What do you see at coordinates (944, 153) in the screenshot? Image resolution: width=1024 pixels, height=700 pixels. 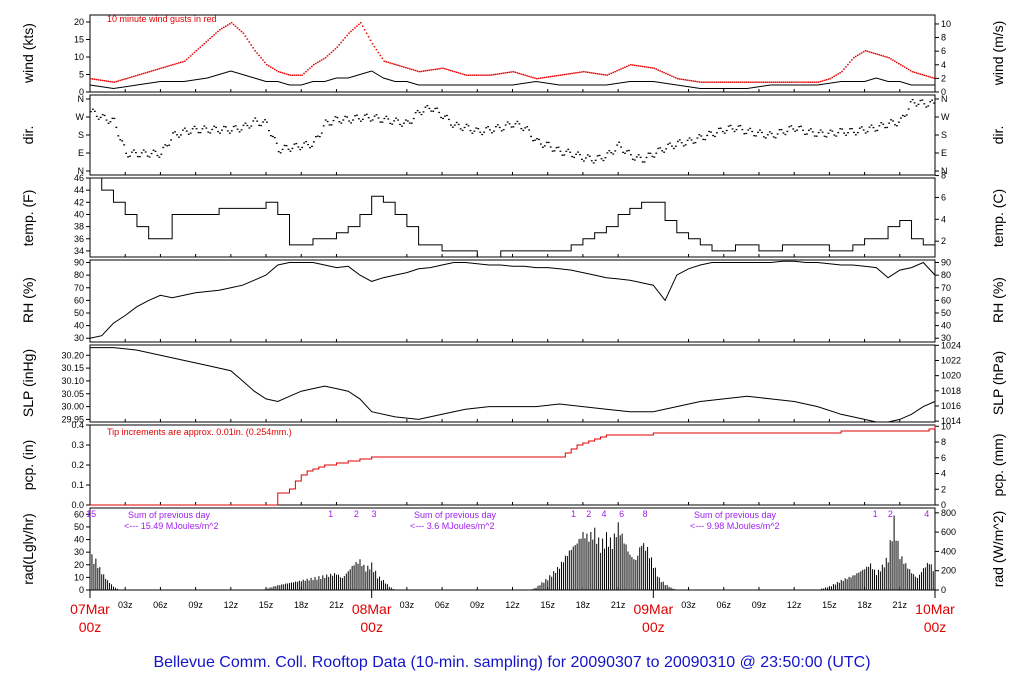 I see `dir-rtick-label: E` at bounding box center [944, 153].